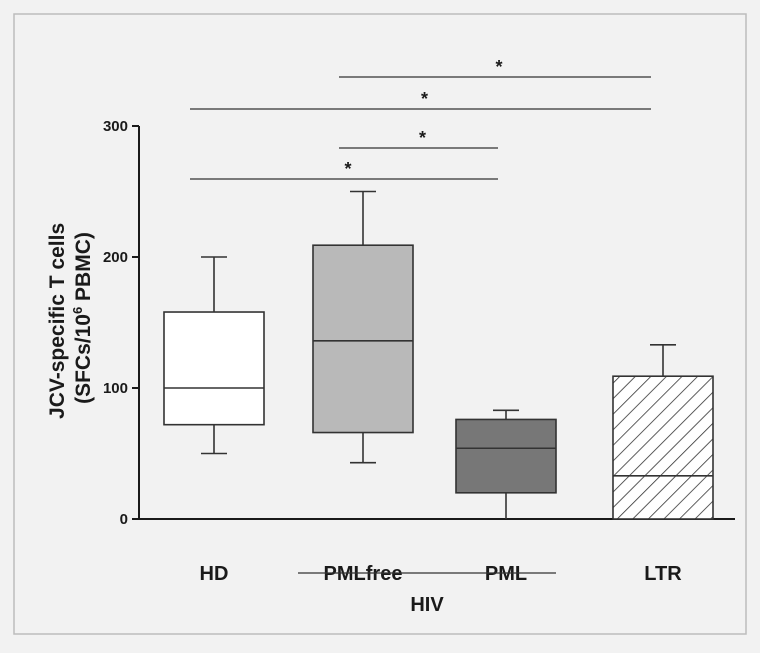 The image size is (760, 653). Describe the element at coordinates (441, 589) in the screenshot. I see `category-labels: HD PMLfree PML LTR HIV` at that location.